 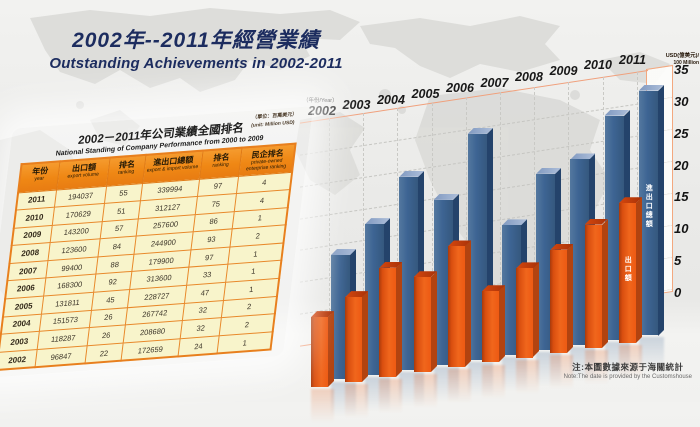 I want to click on export-bar-2004-top, so click(x=391, y=264).